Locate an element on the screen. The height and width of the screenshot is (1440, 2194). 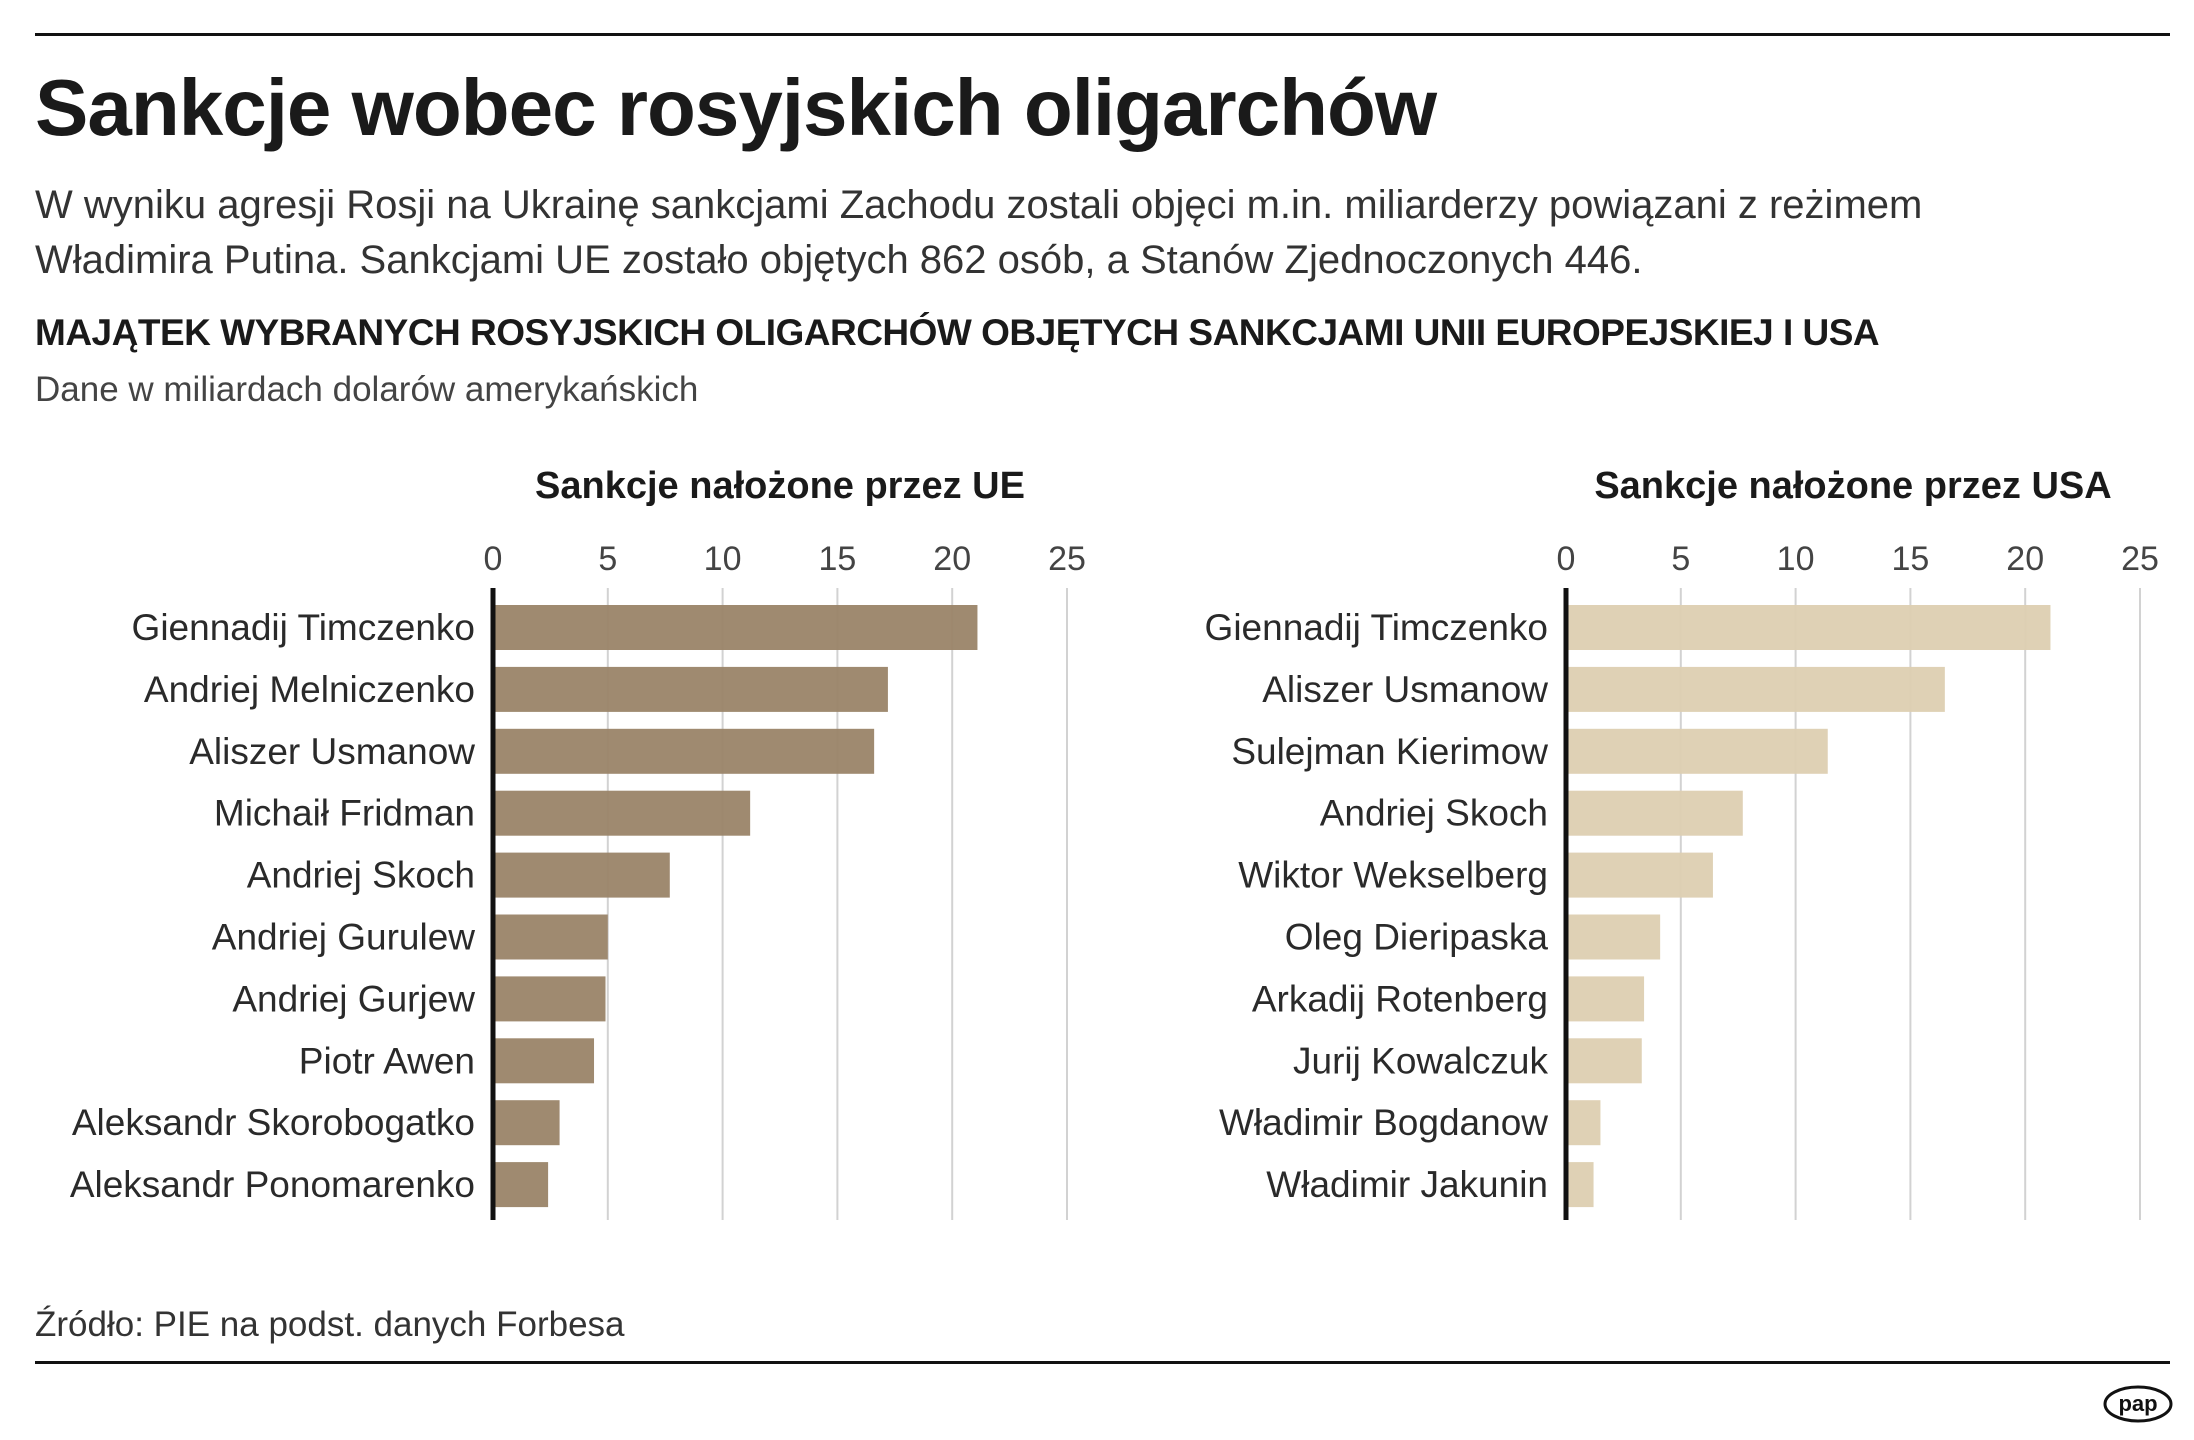
category-label: Giennadij Timczenko is located at coordinates (303, 627).